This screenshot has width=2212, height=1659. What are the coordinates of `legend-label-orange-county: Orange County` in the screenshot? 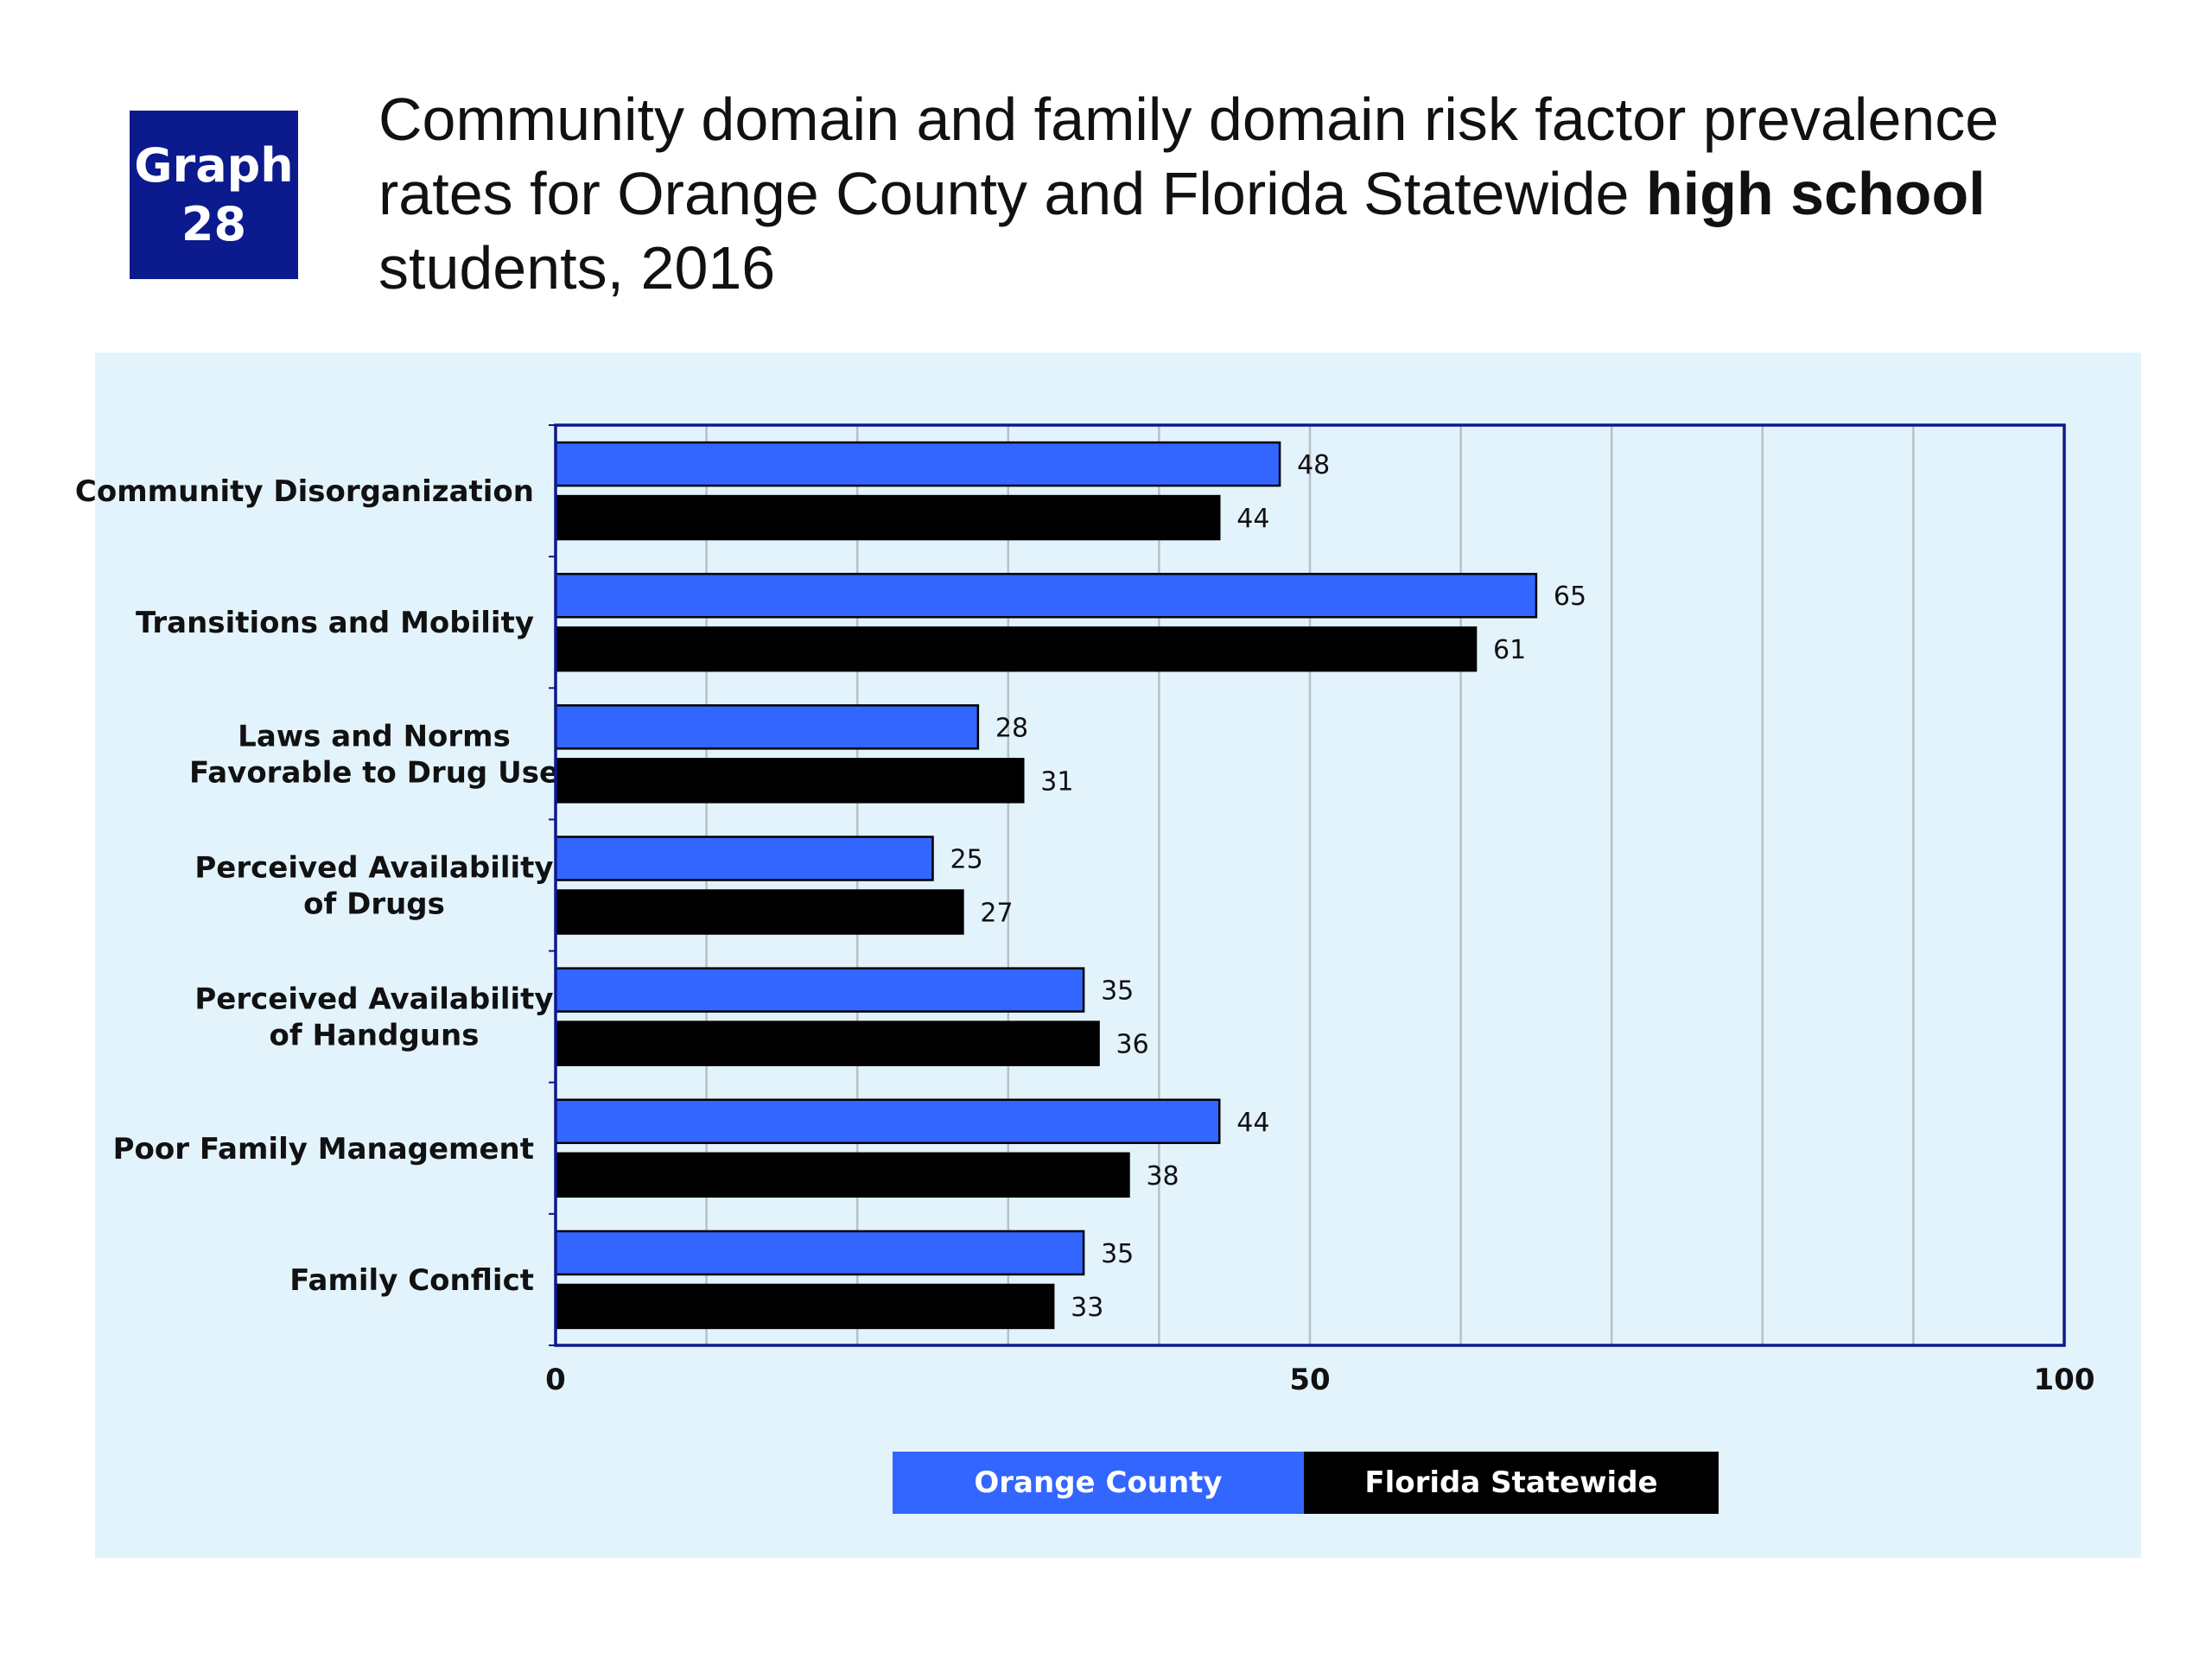 It's located at (1098, 1482).